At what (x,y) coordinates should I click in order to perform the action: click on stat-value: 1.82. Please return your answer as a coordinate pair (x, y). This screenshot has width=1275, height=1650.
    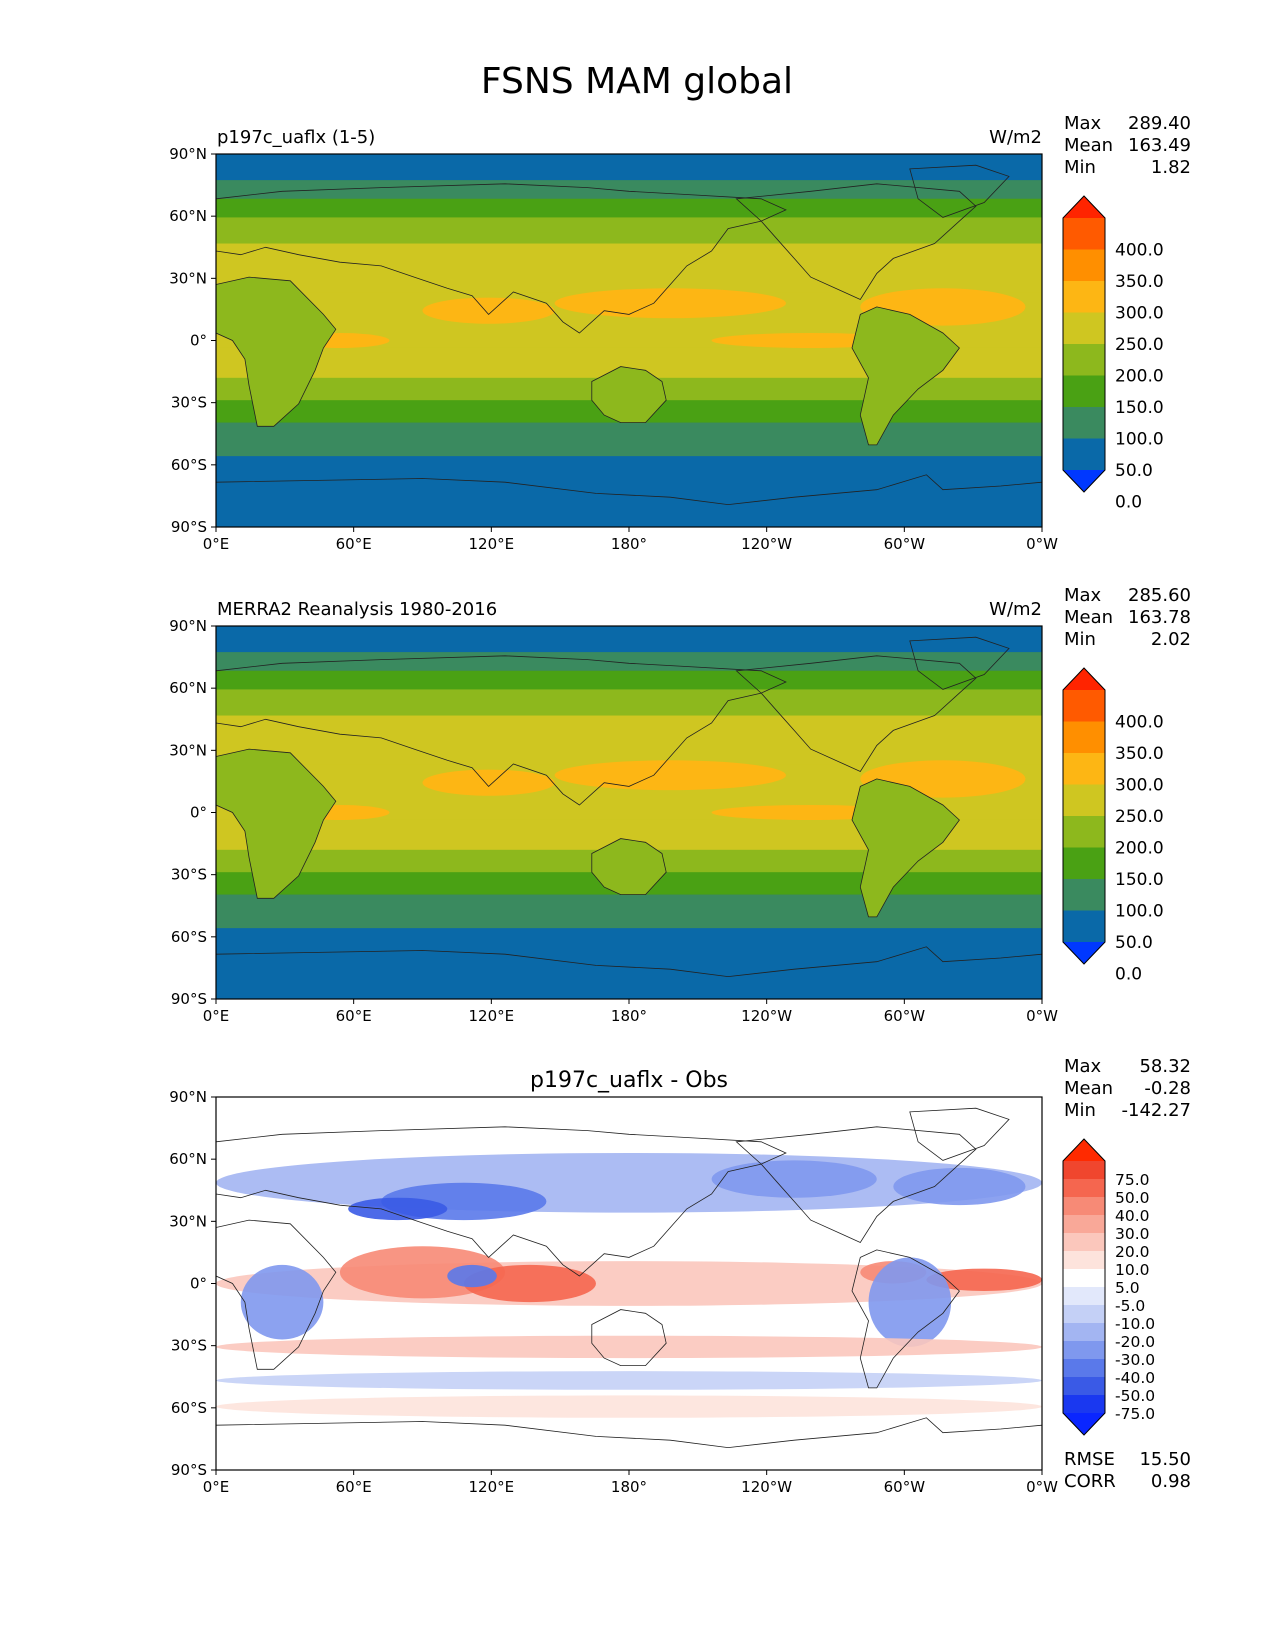
    Looking at the image, I should click on (1171, 167).